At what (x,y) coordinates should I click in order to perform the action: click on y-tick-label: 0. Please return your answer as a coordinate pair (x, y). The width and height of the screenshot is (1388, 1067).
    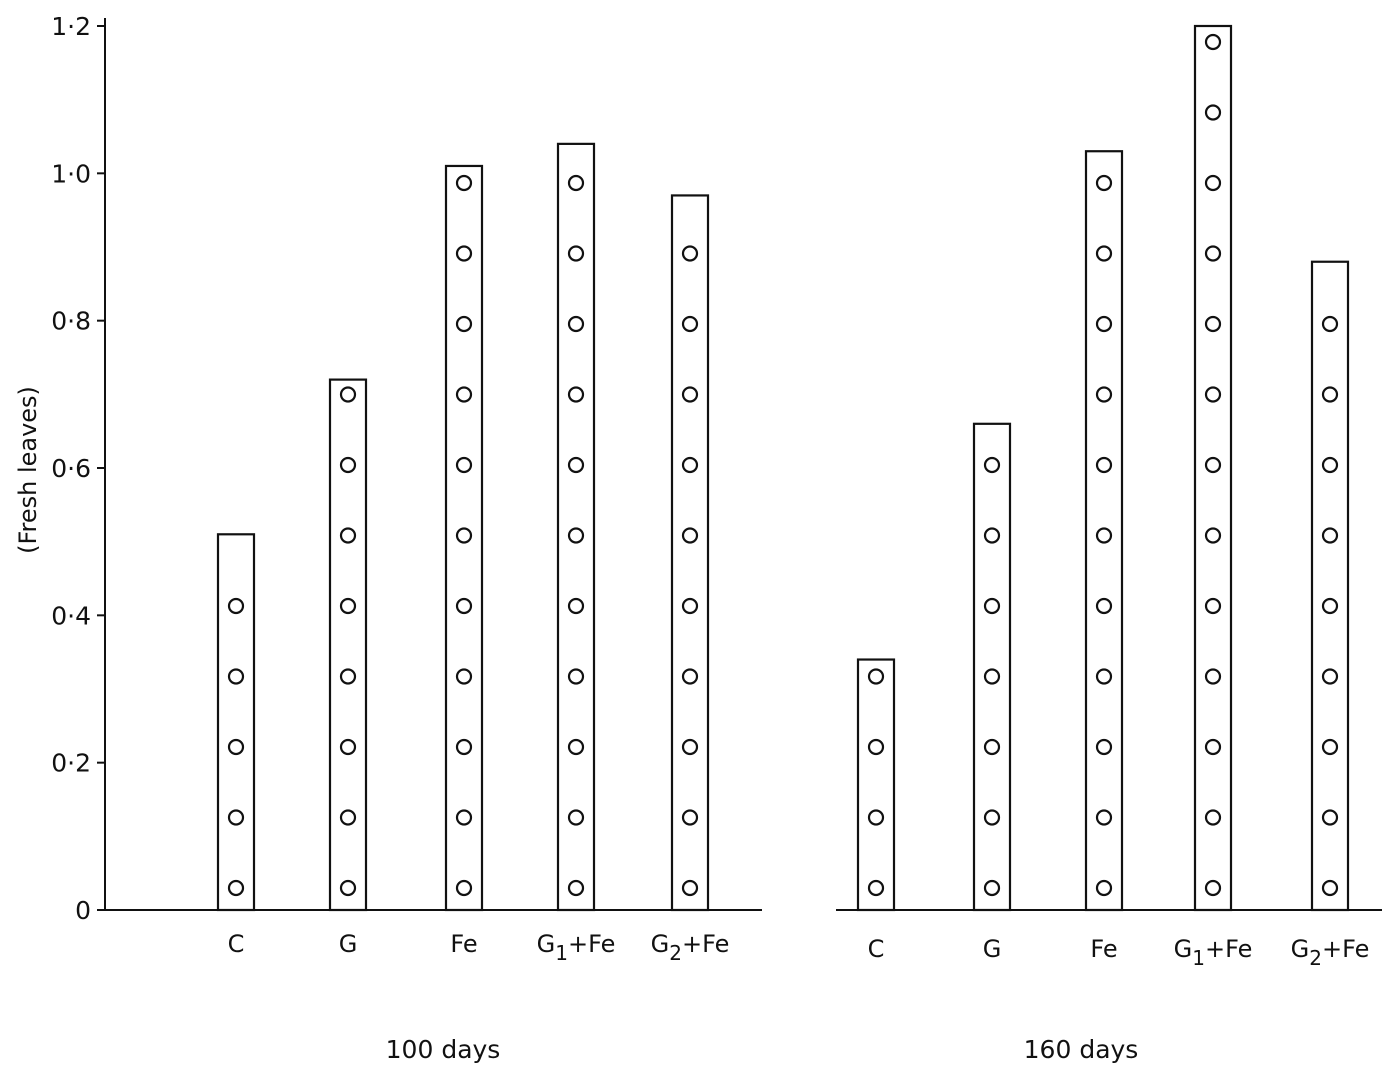
    Looking at the image, I should click on (83, 910).